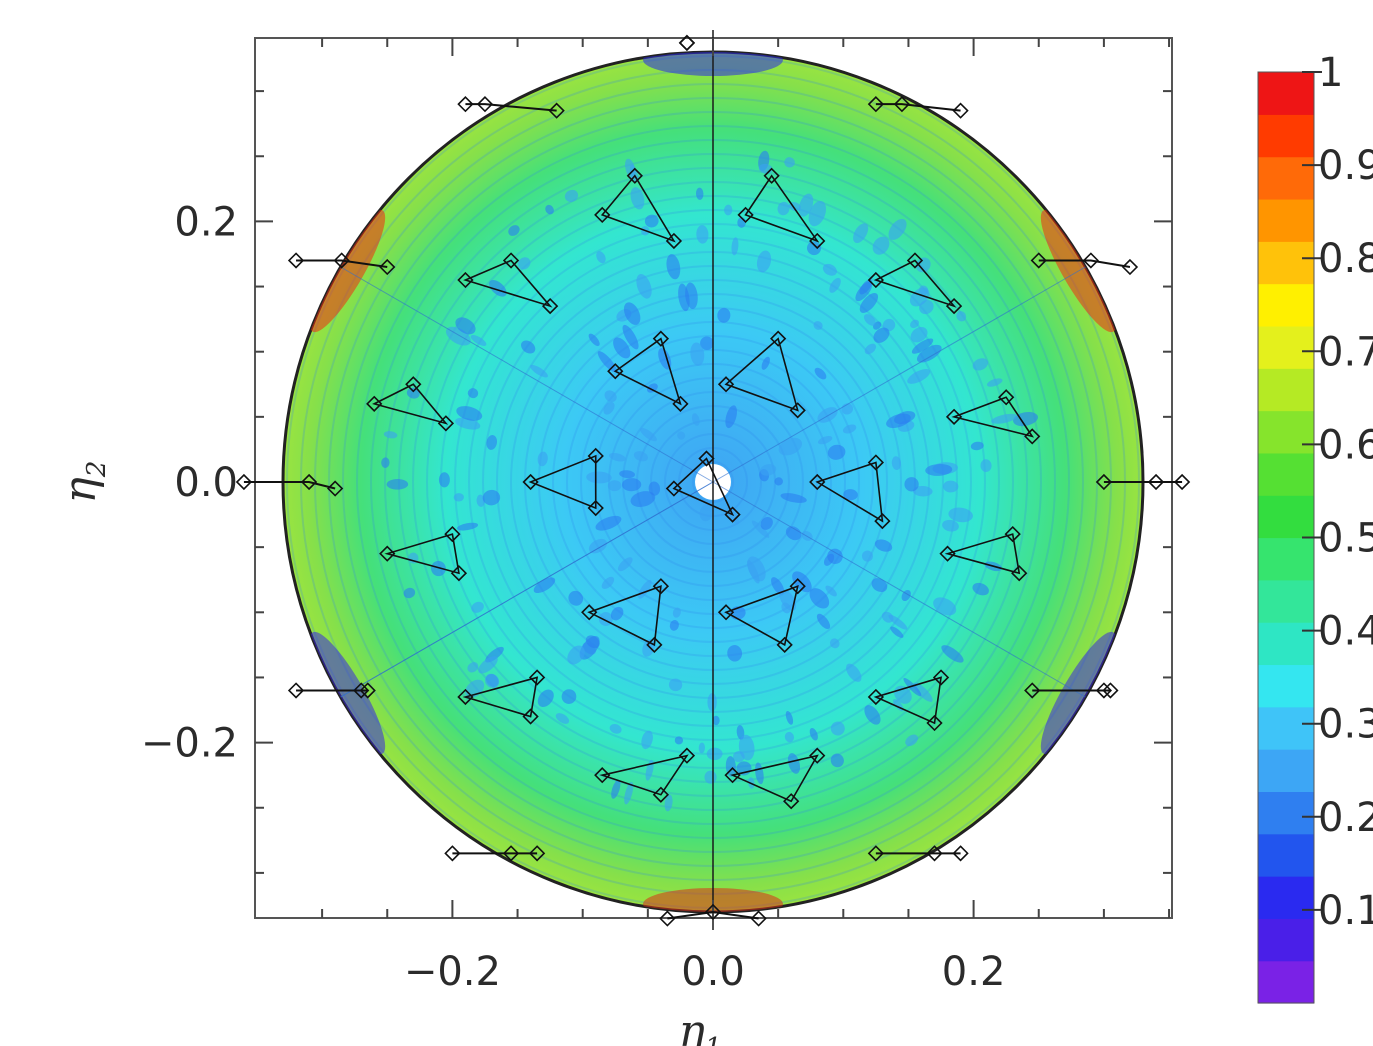 This screenshot has height=1046, width=1373. What do you see at coordinates (97, 470) in the screenshot?
I see `y-axis-label-subscript: 2` at bounding box center [97, 470].